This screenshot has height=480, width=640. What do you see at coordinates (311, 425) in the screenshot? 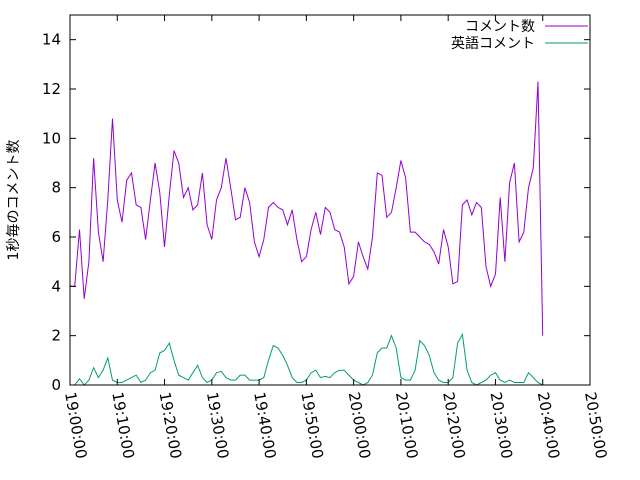
I see `x-tick-label: 19:50:00` at bounding box center [311, 425].